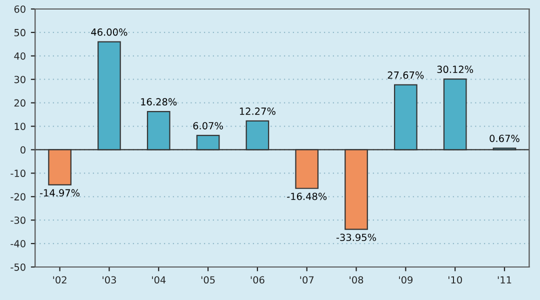  What do you see at coordinates (20, 80) in the screenshot?
I see `y-tick-label: 30` at bounding box center [20, 80].